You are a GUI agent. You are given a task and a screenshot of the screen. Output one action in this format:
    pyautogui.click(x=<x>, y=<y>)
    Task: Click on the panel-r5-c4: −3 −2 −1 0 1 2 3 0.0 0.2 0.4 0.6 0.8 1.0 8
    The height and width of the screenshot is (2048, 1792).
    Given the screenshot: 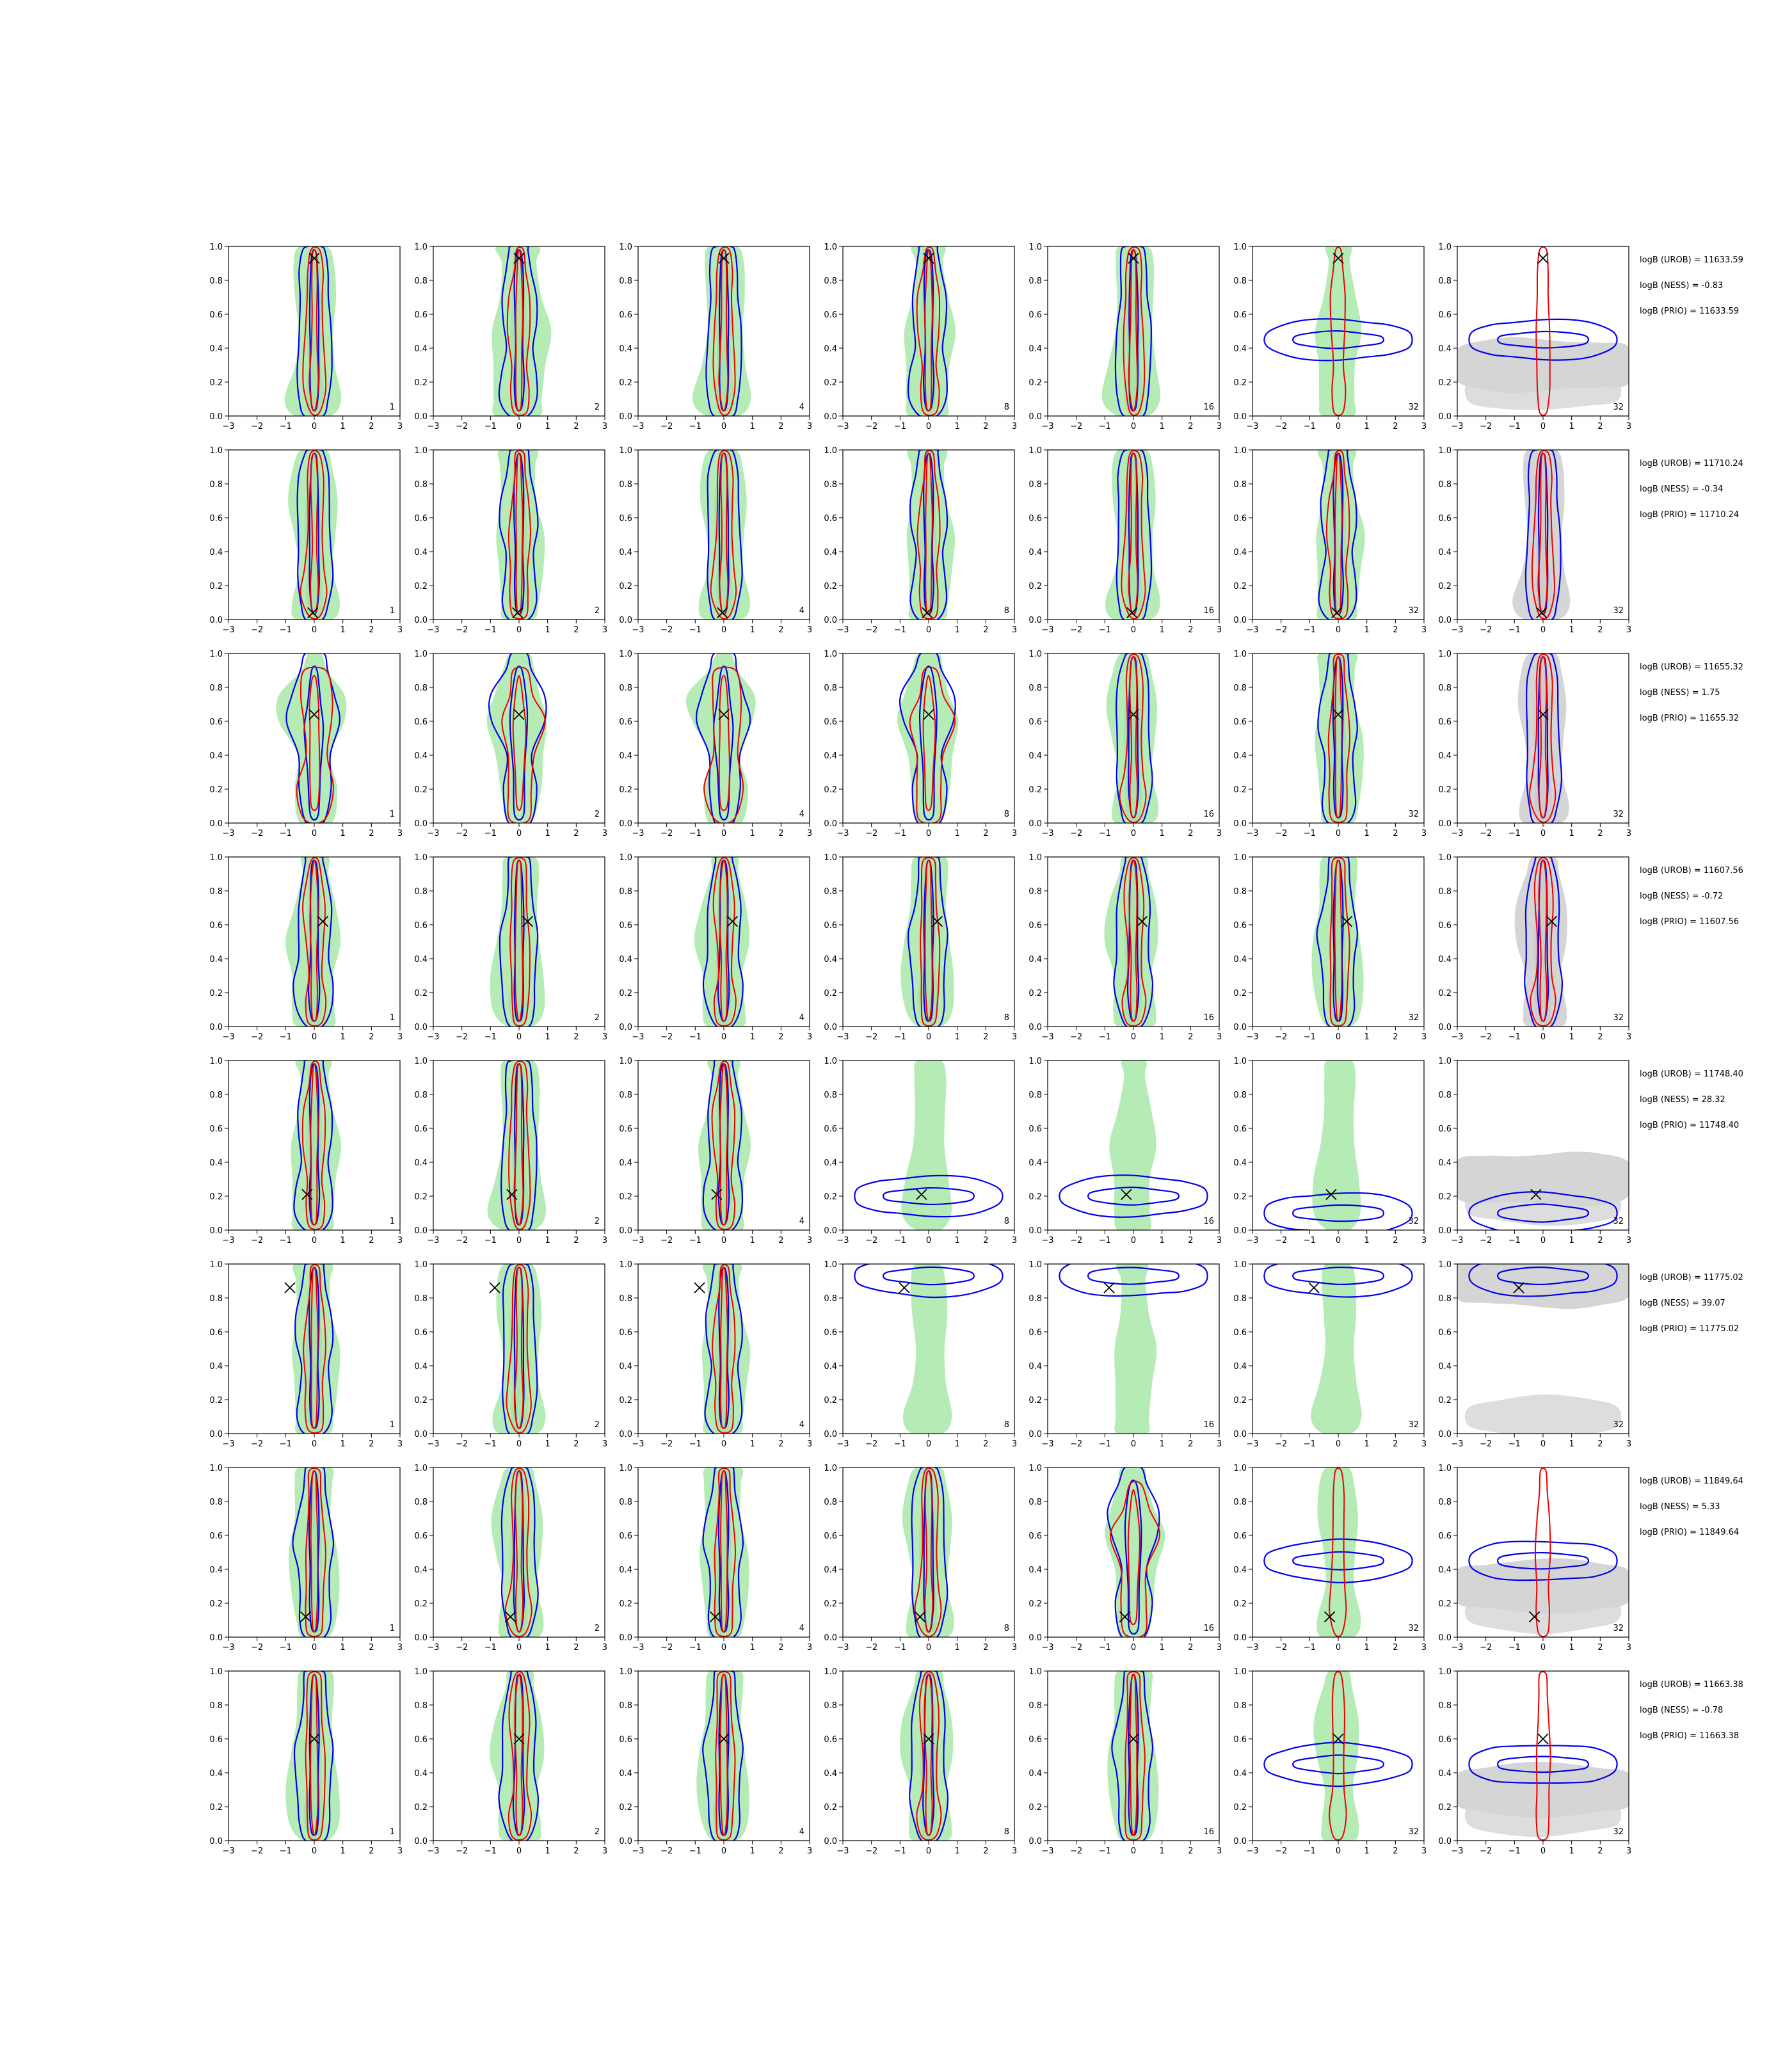 What is the action you would take?
    pyautogui.click(x=920, y=1151)
    